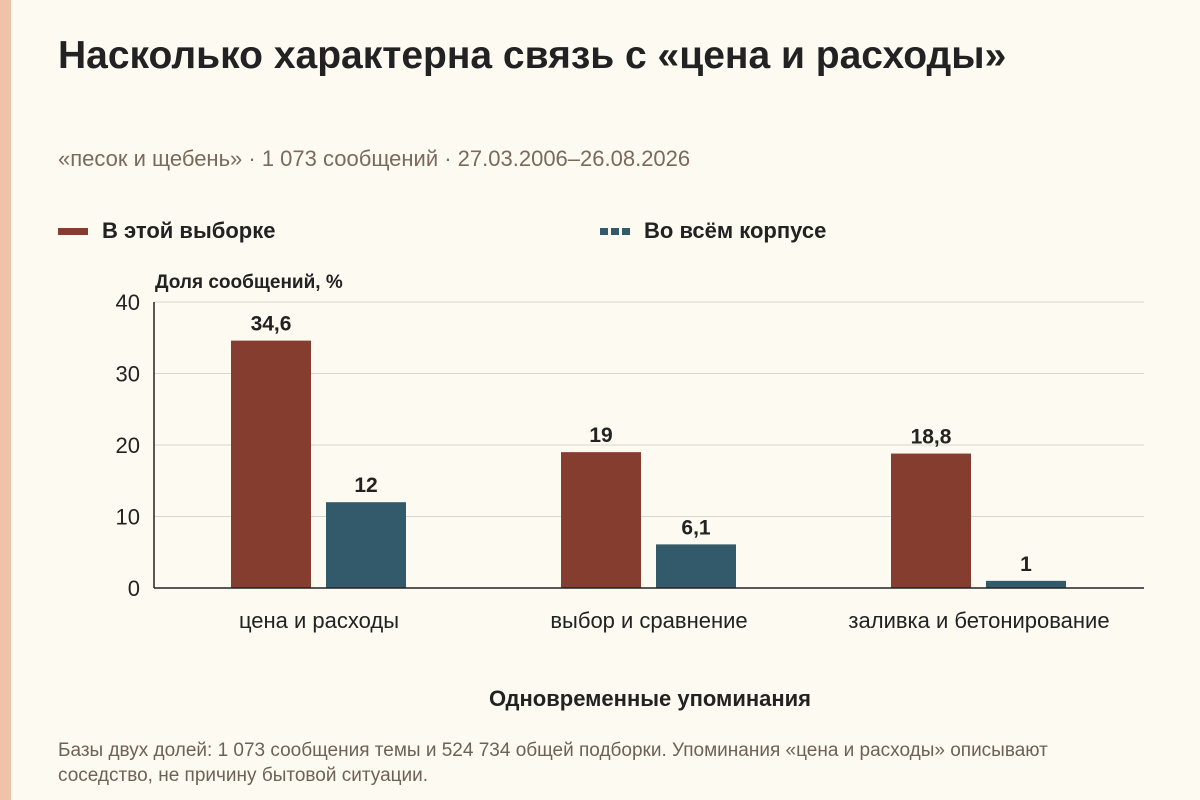 The height and width of the screenshot is (800, 1200). I want to click on y-tick-label: 20, so click(128, 445).